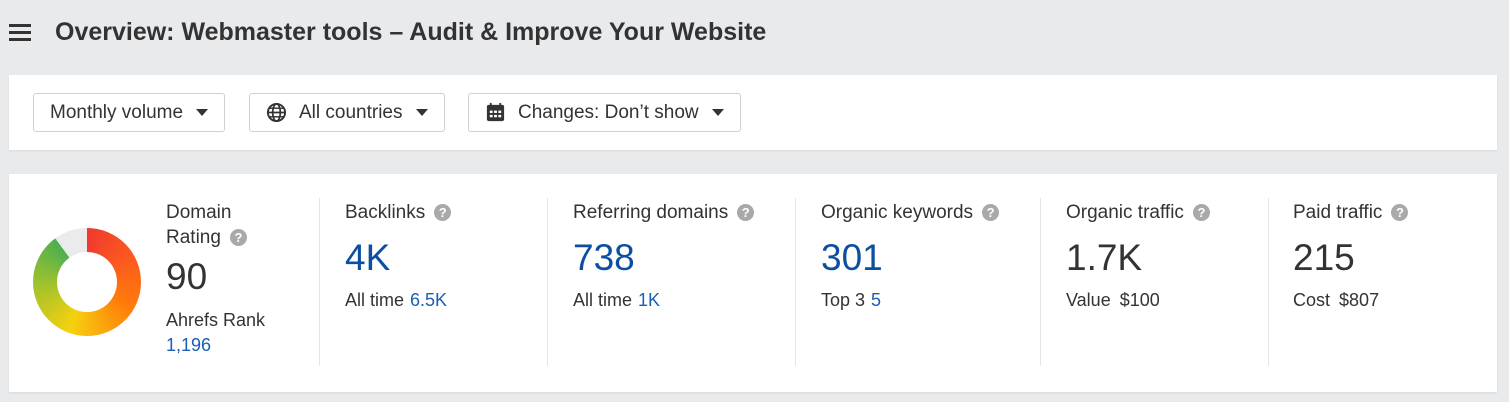 The height and width of the screenshot is (402, 1509). I want to click on paid-traffic-metric: Paid traffic? 215 Cost $807, so click(1351, 255).